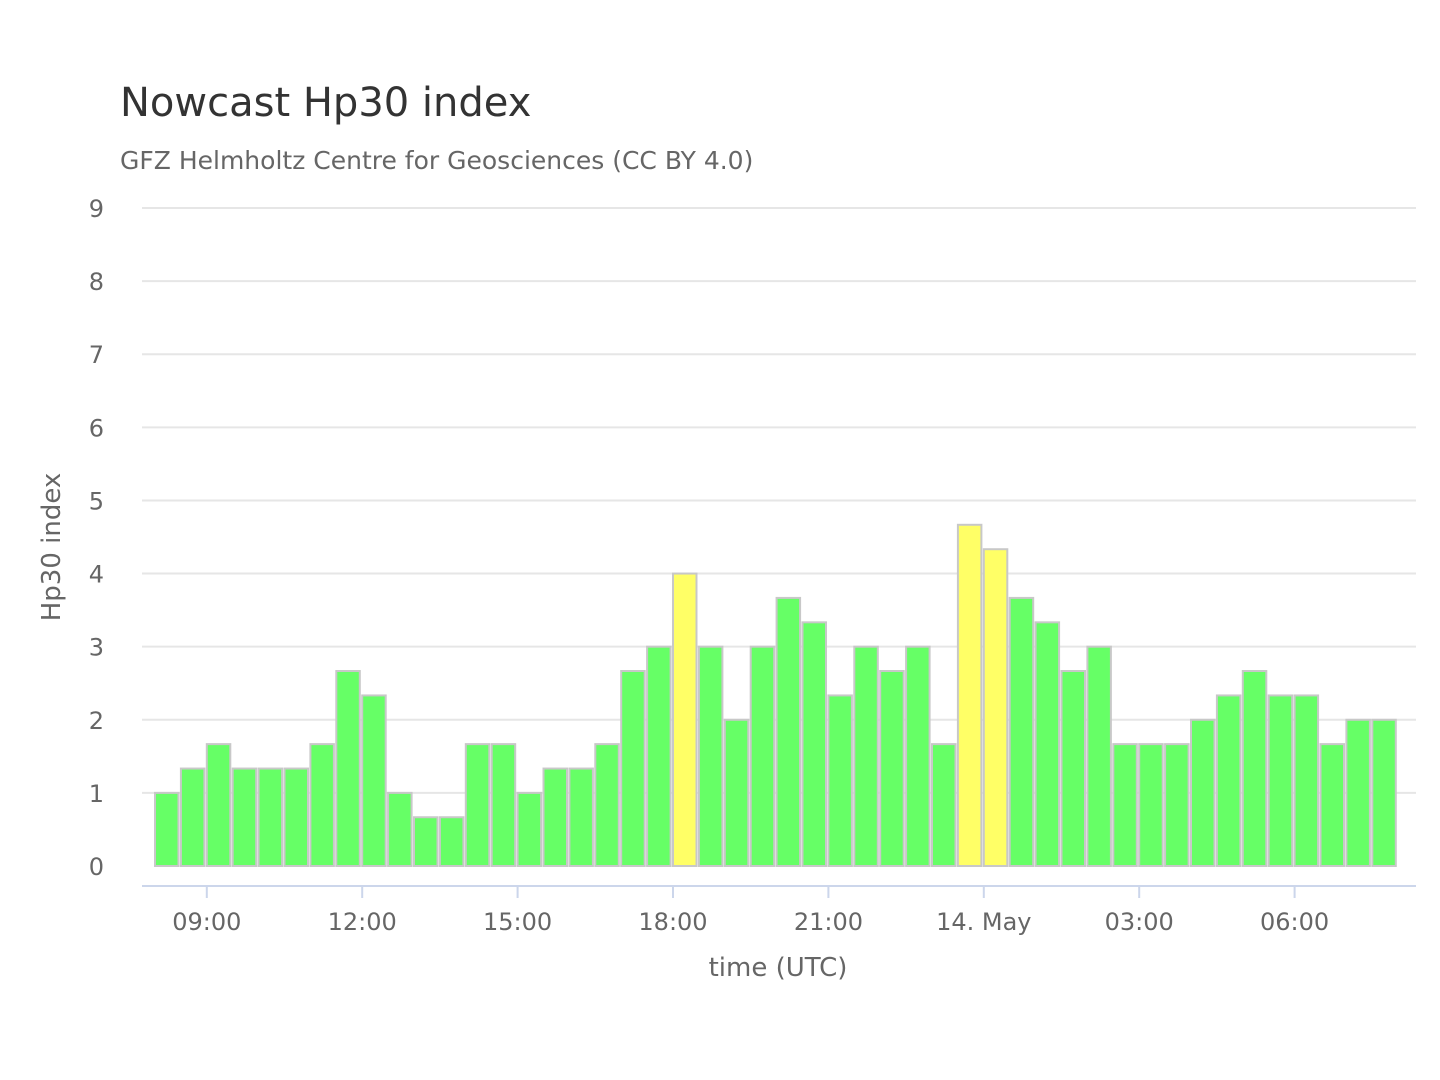  Describe the element at coordinates (1294, 922) in the screenshot. I see `x-tick-label: 06:00` at that location.